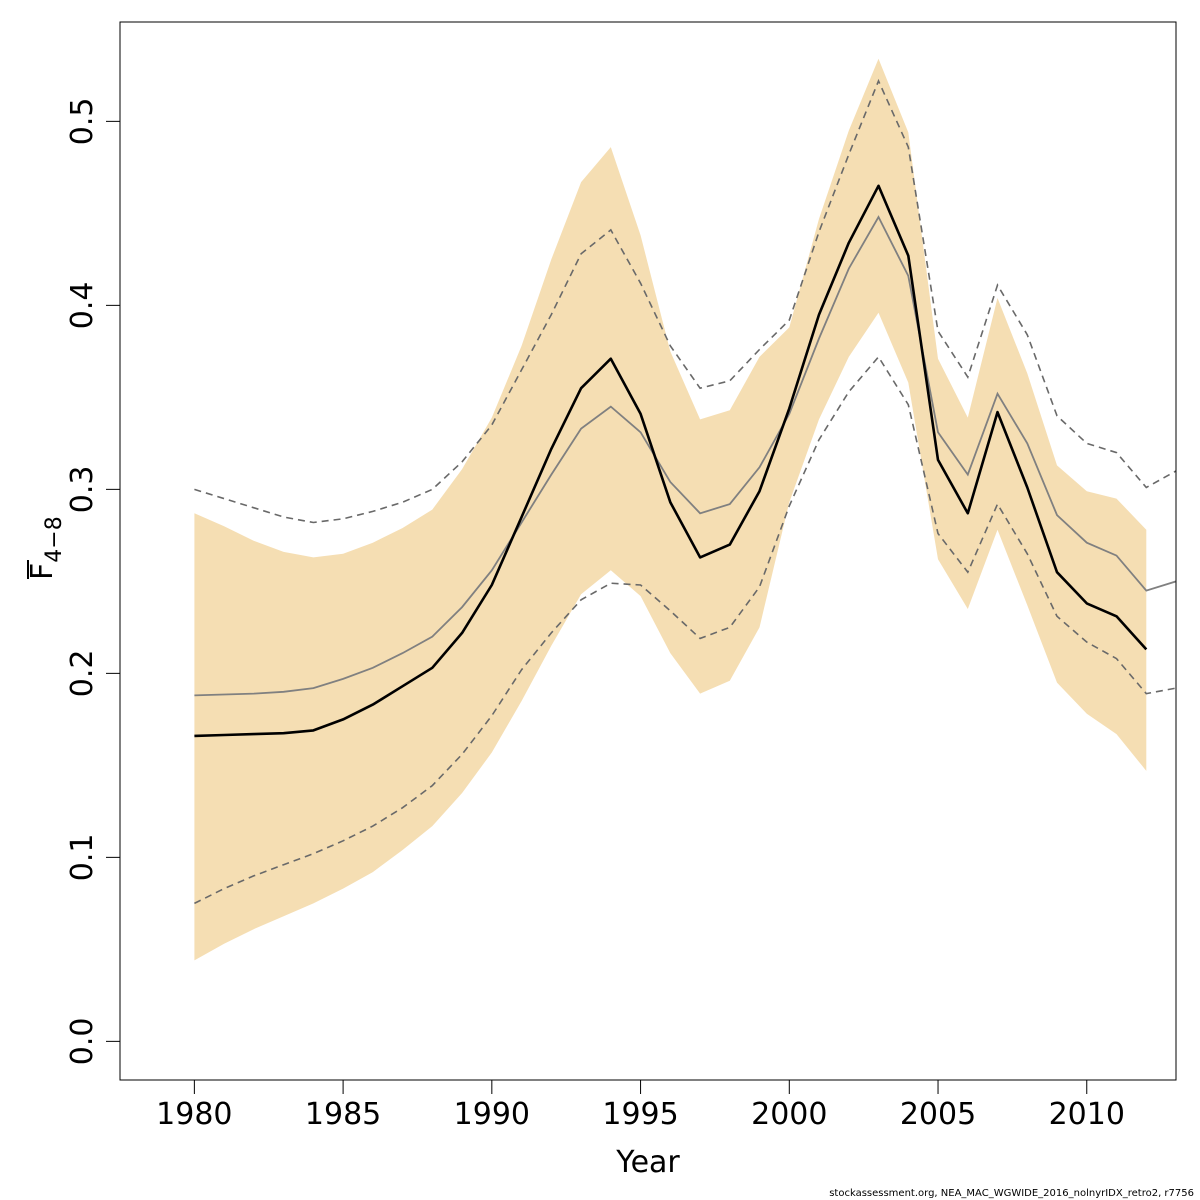 The height and width of the screenshot is (1200, 1200). Describe the element at coordinates (54, 539) in the screenshot. I see `y-axis-label-subscript: 4−8` at that location.